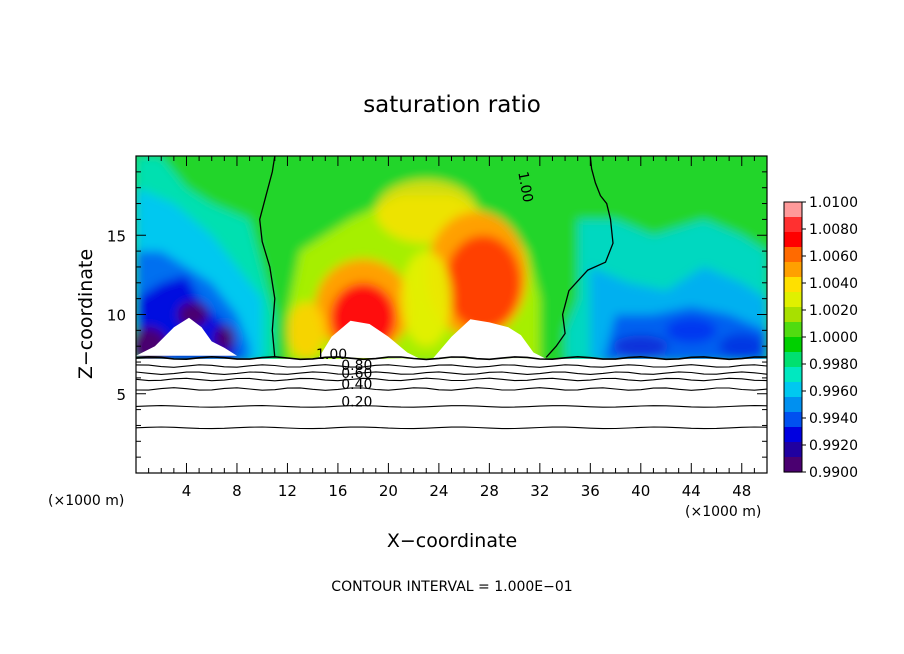 The image size is (904, 654). Describe the element at coordinates (86, 501) in the screenshot. I see `x-unit-label-left: (×1000 m)` at that location.